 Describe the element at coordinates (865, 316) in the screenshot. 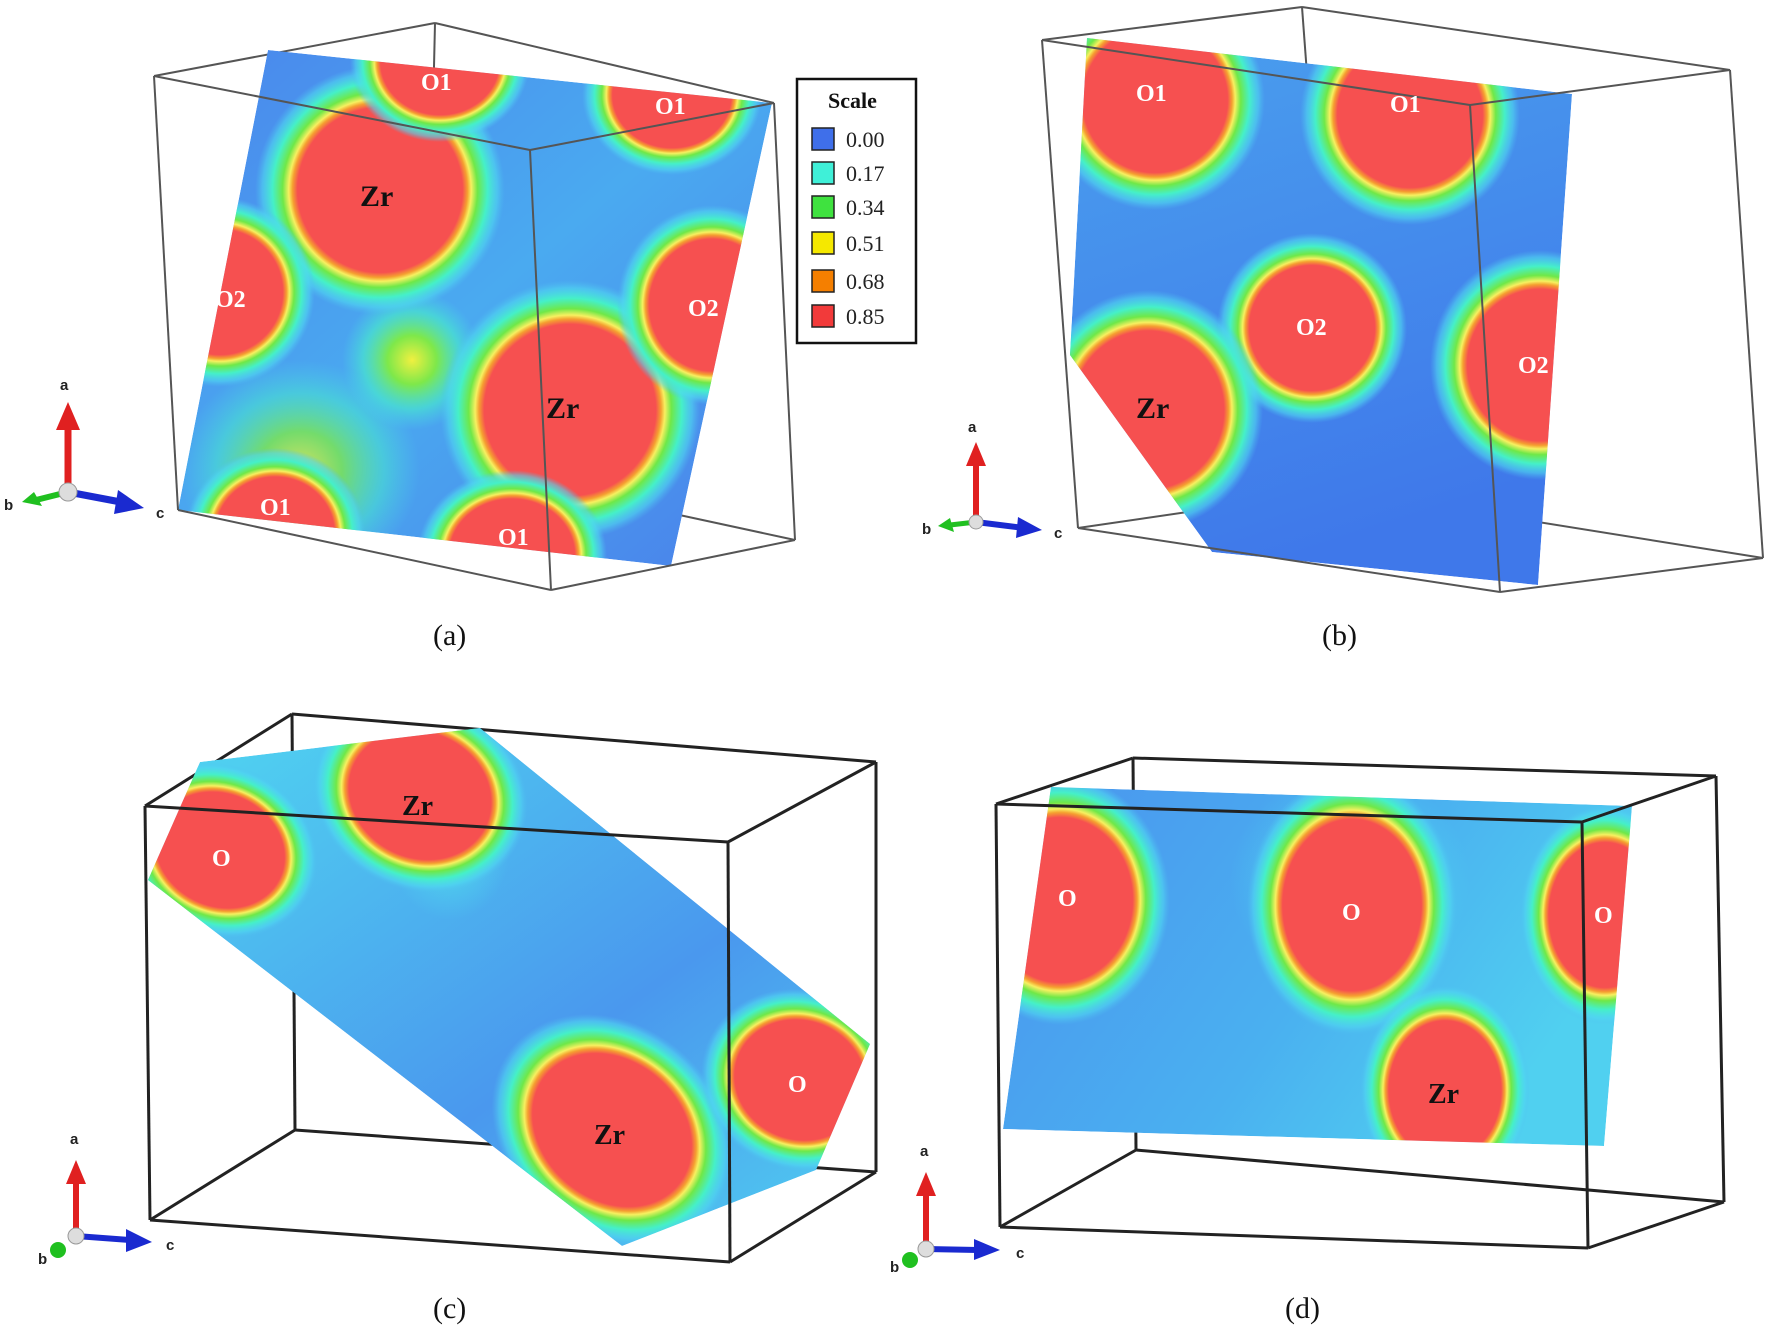

I see `svg-text: 0.85` at that location.